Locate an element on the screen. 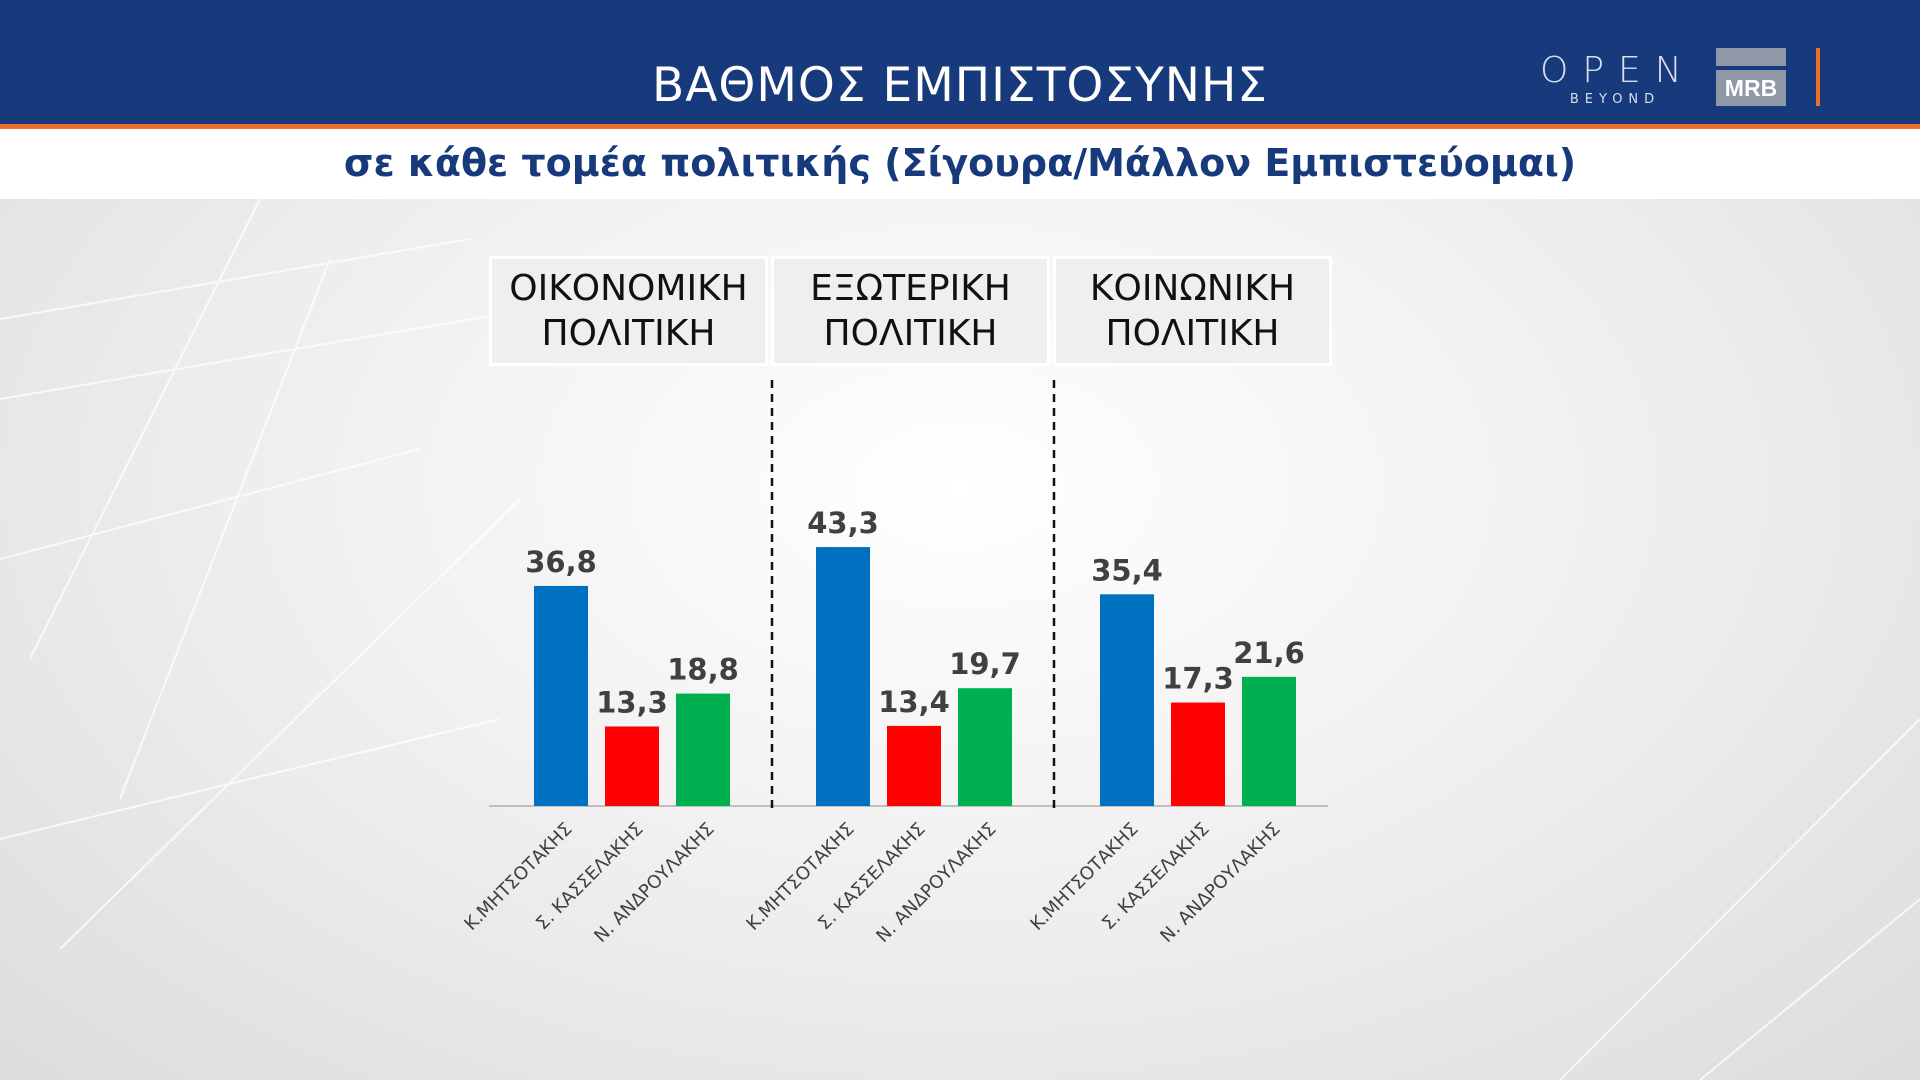 The height and width of the screenshot is (1080, 1920). mrb-logo: MRB is located at coordinates (1751, 77).